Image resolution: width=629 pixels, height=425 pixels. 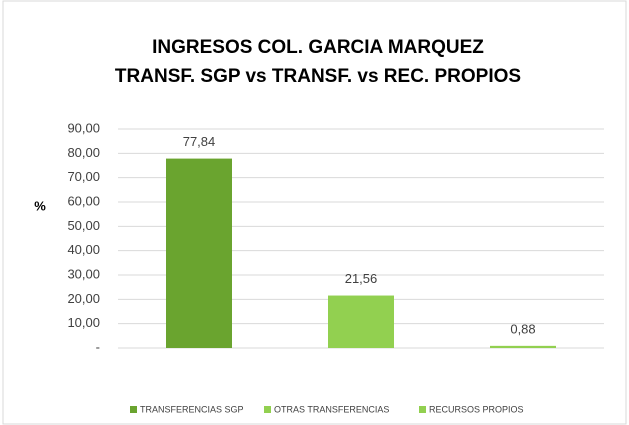 I want to click on y-tick-label: -, so click(x=98, y=346).